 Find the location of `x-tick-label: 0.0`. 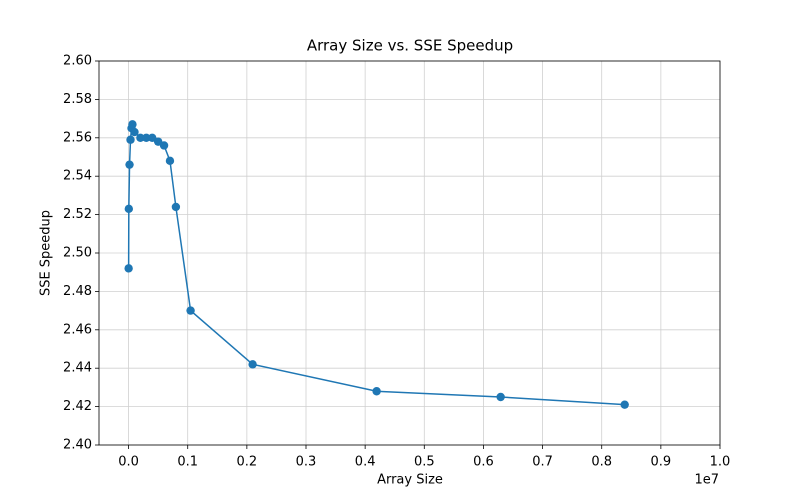

x-tick-label: 0.0 is located at coordinates (128, 462).